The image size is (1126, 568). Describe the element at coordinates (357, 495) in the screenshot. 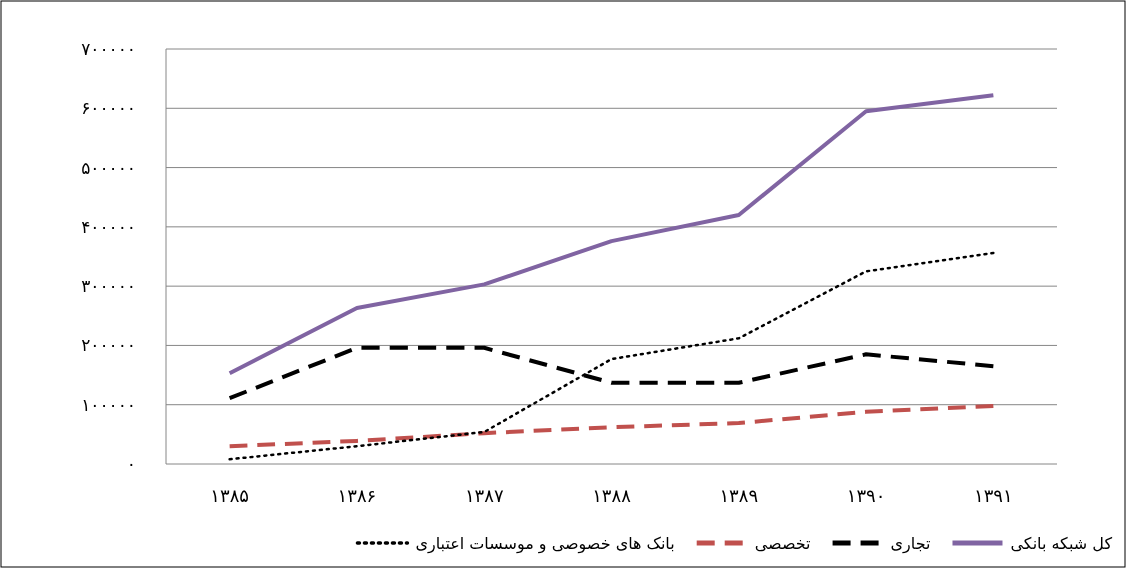

I see `x-tick-label: ۱۳۸۶` at that location.